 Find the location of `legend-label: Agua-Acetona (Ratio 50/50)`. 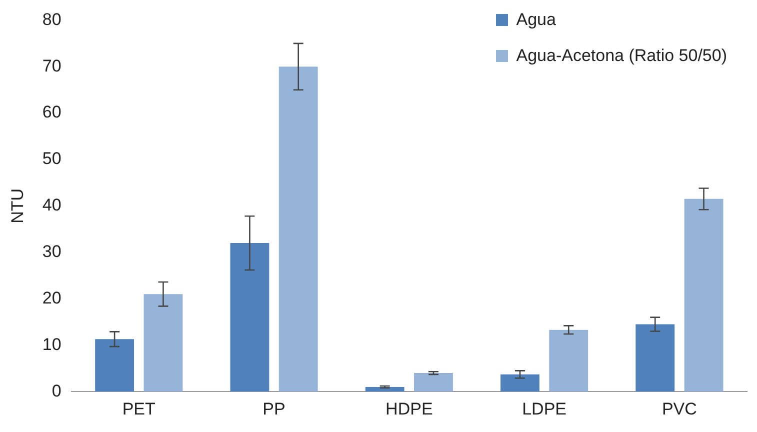

legend-label: Agua-Acetona (Ratio 50/50) is located at coordinates (621, 56).